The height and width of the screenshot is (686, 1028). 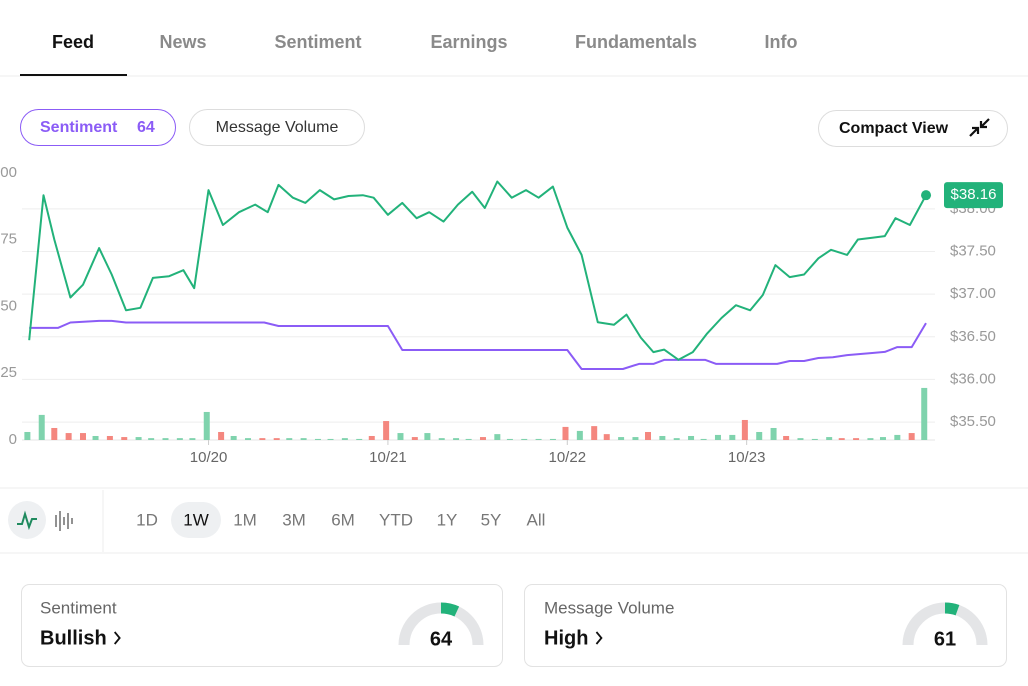 I want to click on tab: Fundamentals, so click(x=636, y=42).